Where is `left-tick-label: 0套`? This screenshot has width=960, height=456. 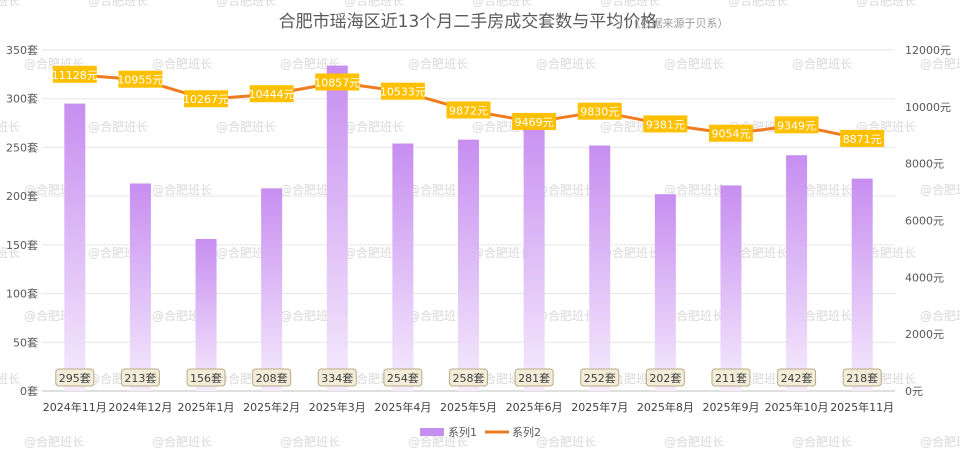
left-tick-label: 0套 is located at coordinates (29, 391).